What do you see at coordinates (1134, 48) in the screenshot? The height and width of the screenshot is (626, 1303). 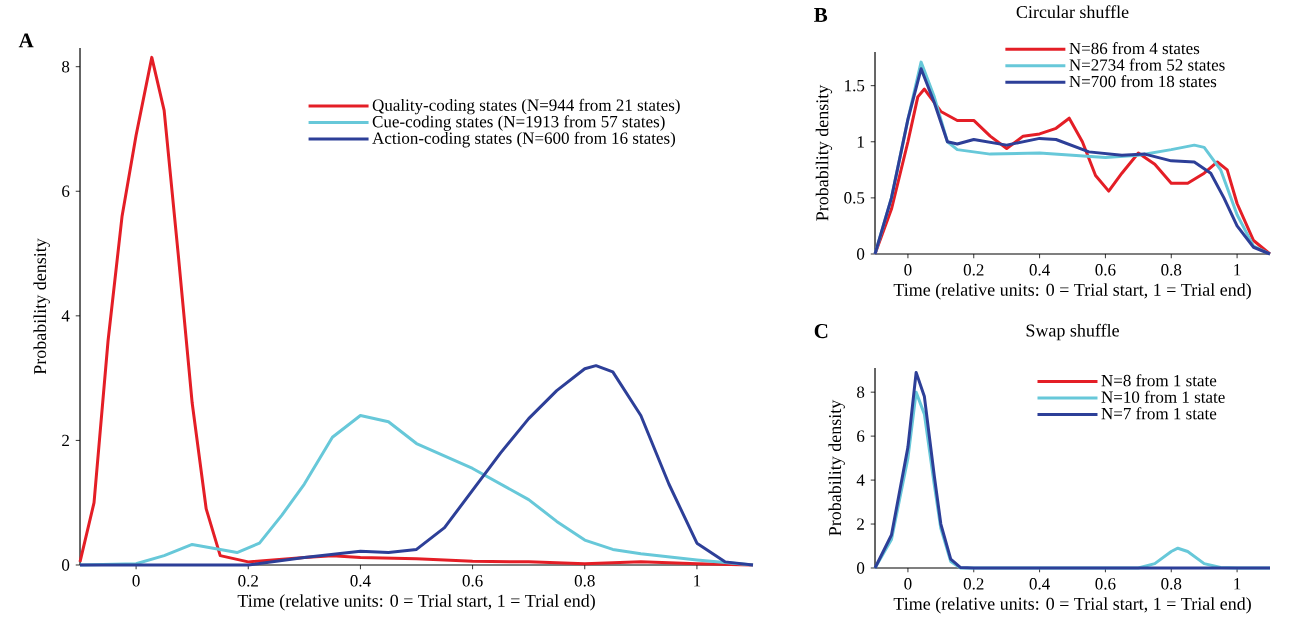 I see `legend-label: N=86 from 4 states` at bounding box center [1134, 48].